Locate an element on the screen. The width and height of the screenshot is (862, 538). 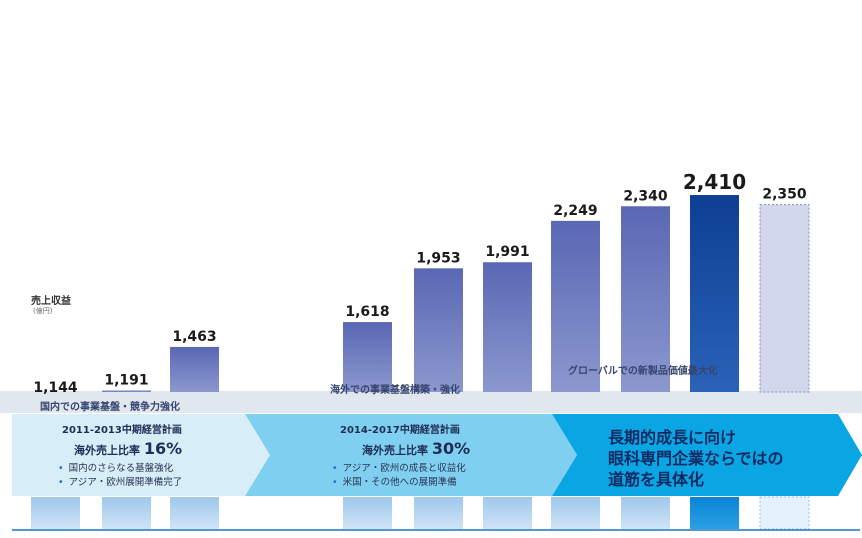
phase1-bullet: 国内のさらなる基盤強化 is located at coordinates (120, 469).